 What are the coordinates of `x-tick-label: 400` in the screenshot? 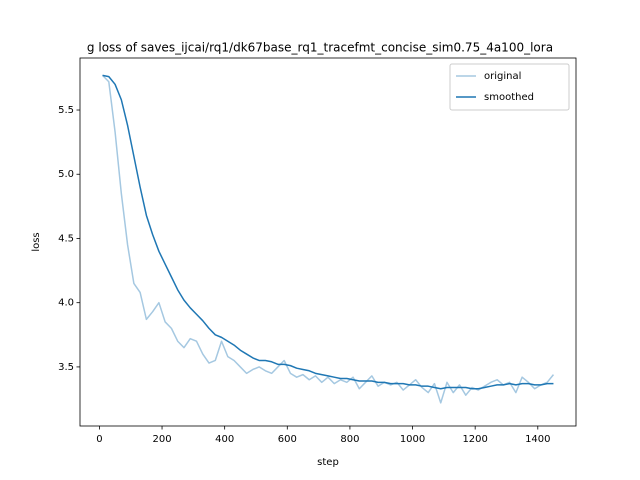 It's located at (224, 439).